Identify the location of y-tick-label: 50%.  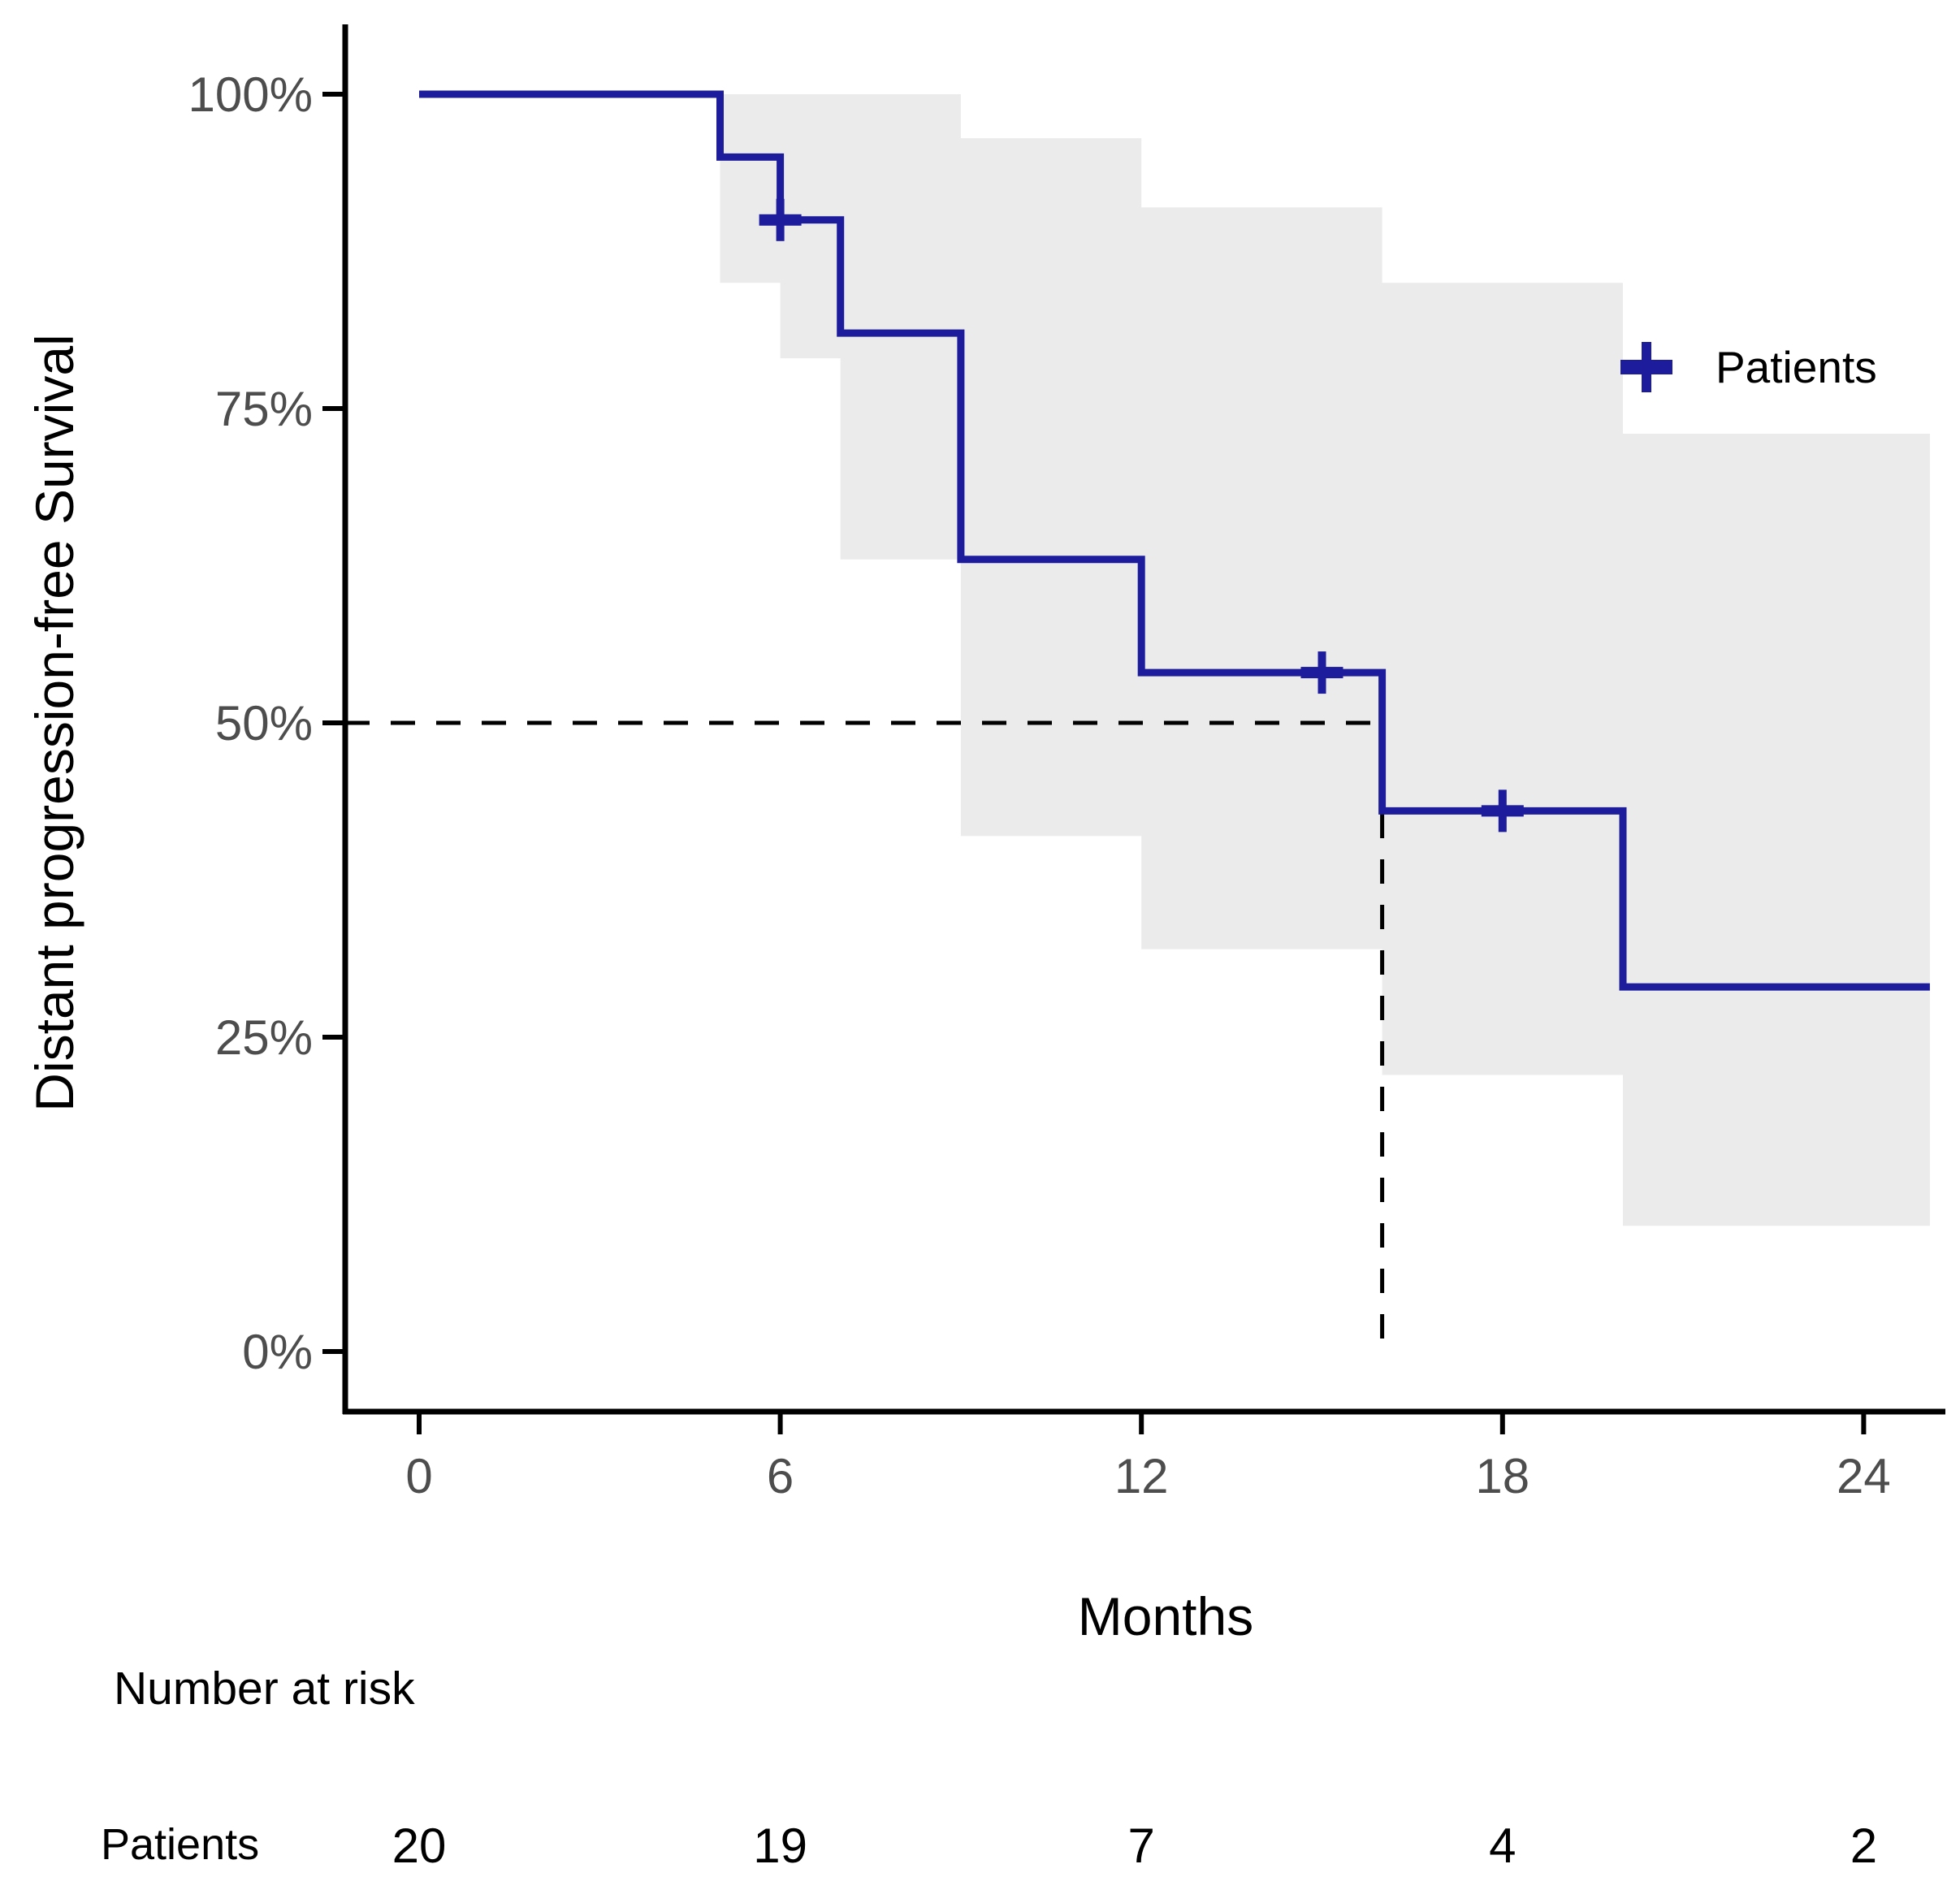
(264, 723).